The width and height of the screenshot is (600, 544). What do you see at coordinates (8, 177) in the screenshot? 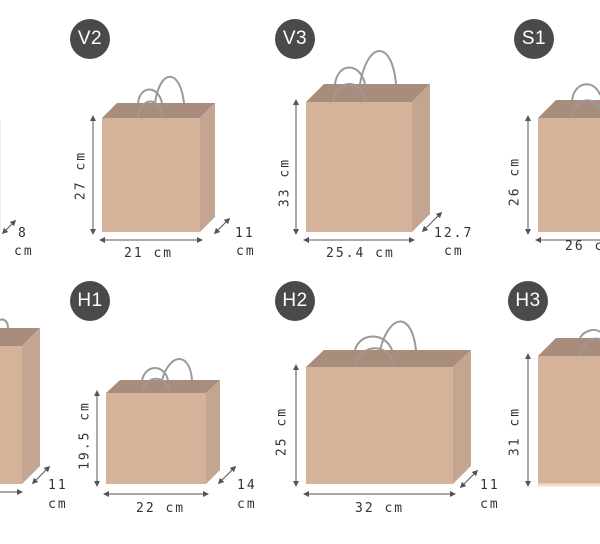
I see `bag-partial-top-left` at bounding box center [8, 177].